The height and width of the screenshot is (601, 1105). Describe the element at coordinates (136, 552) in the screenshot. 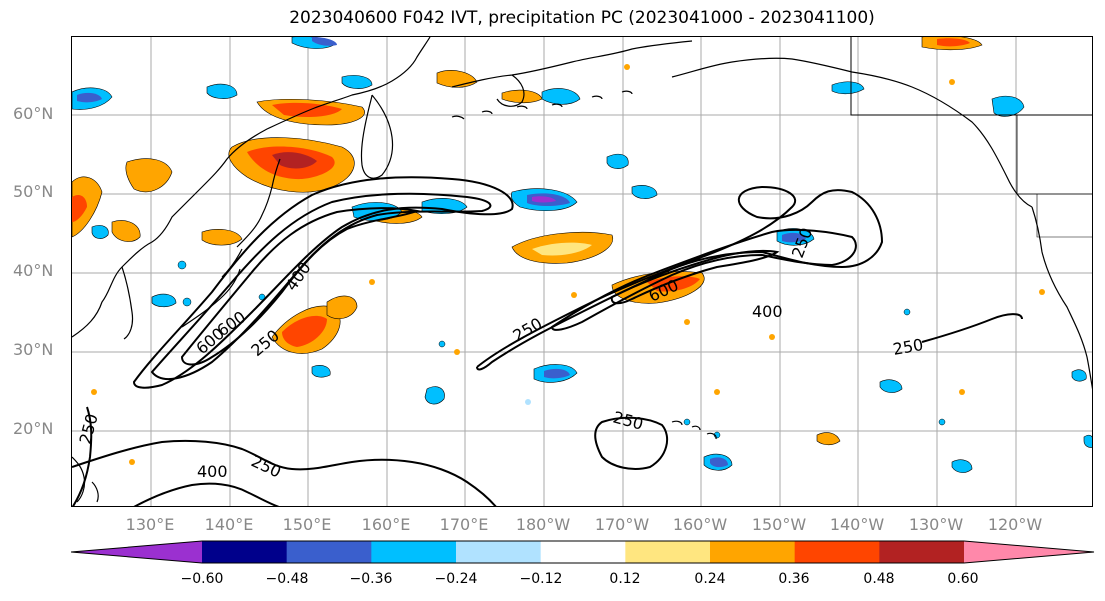

I see `colorbar-extend-low` at that location.